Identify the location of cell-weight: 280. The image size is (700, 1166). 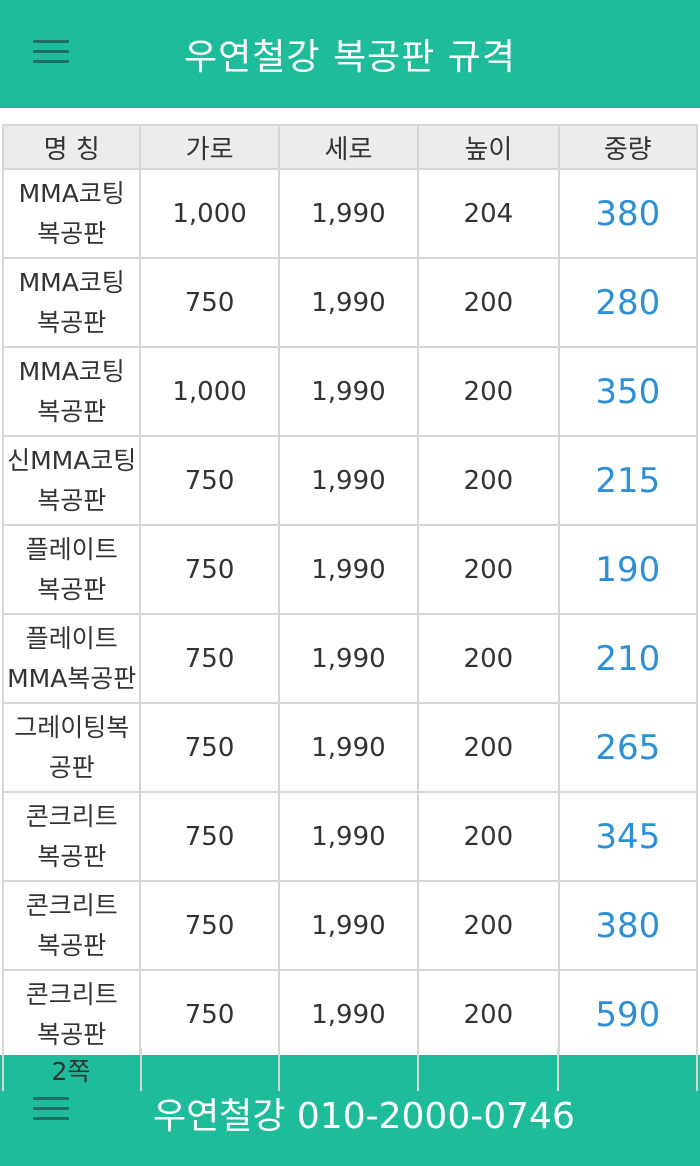
(628, 302).